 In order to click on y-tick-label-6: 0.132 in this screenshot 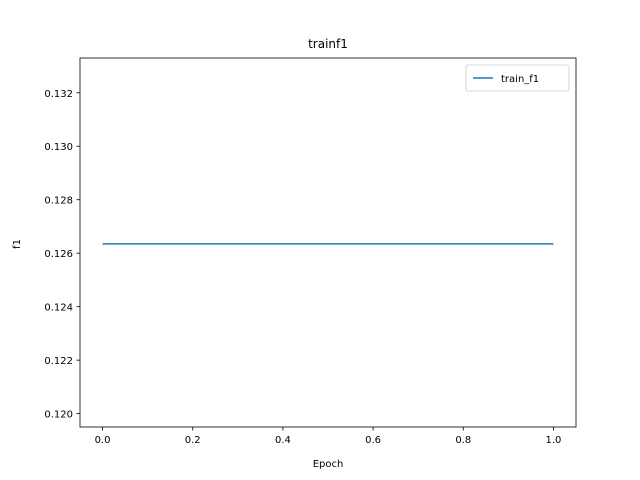, I will do `click(58, 94)`.